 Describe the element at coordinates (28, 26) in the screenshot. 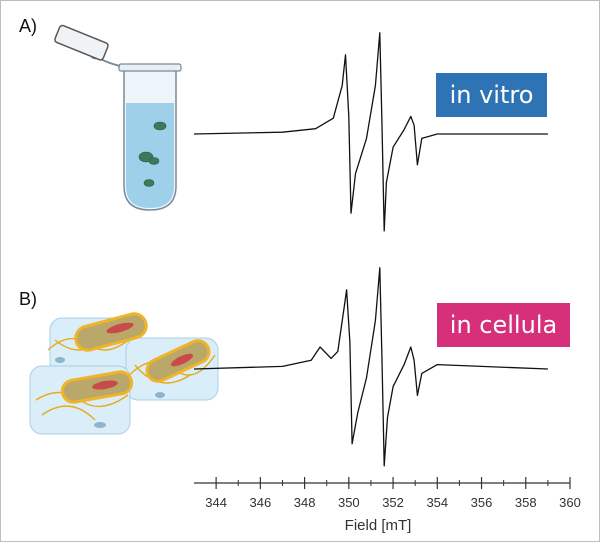

I see `panel-a-label: A)` at that location.